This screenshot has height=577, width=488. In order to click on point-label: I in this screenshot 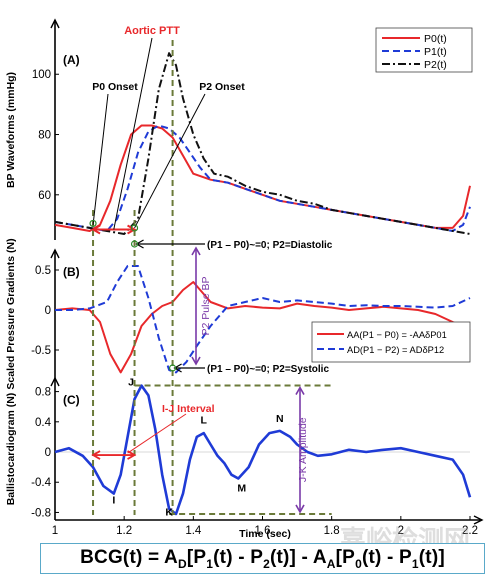, I will do `click(113, 500)`.